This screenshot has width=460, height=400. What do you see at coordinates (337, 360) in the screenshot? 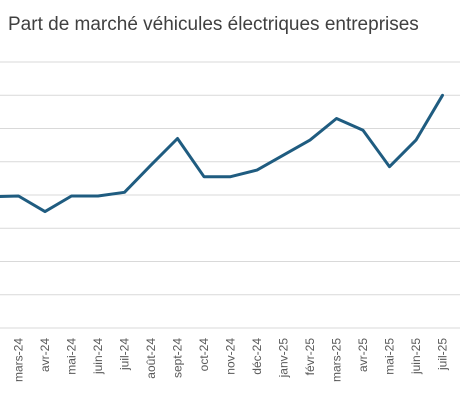
I see `x-tick-label: mars-25` at bounding box center [337, 360].